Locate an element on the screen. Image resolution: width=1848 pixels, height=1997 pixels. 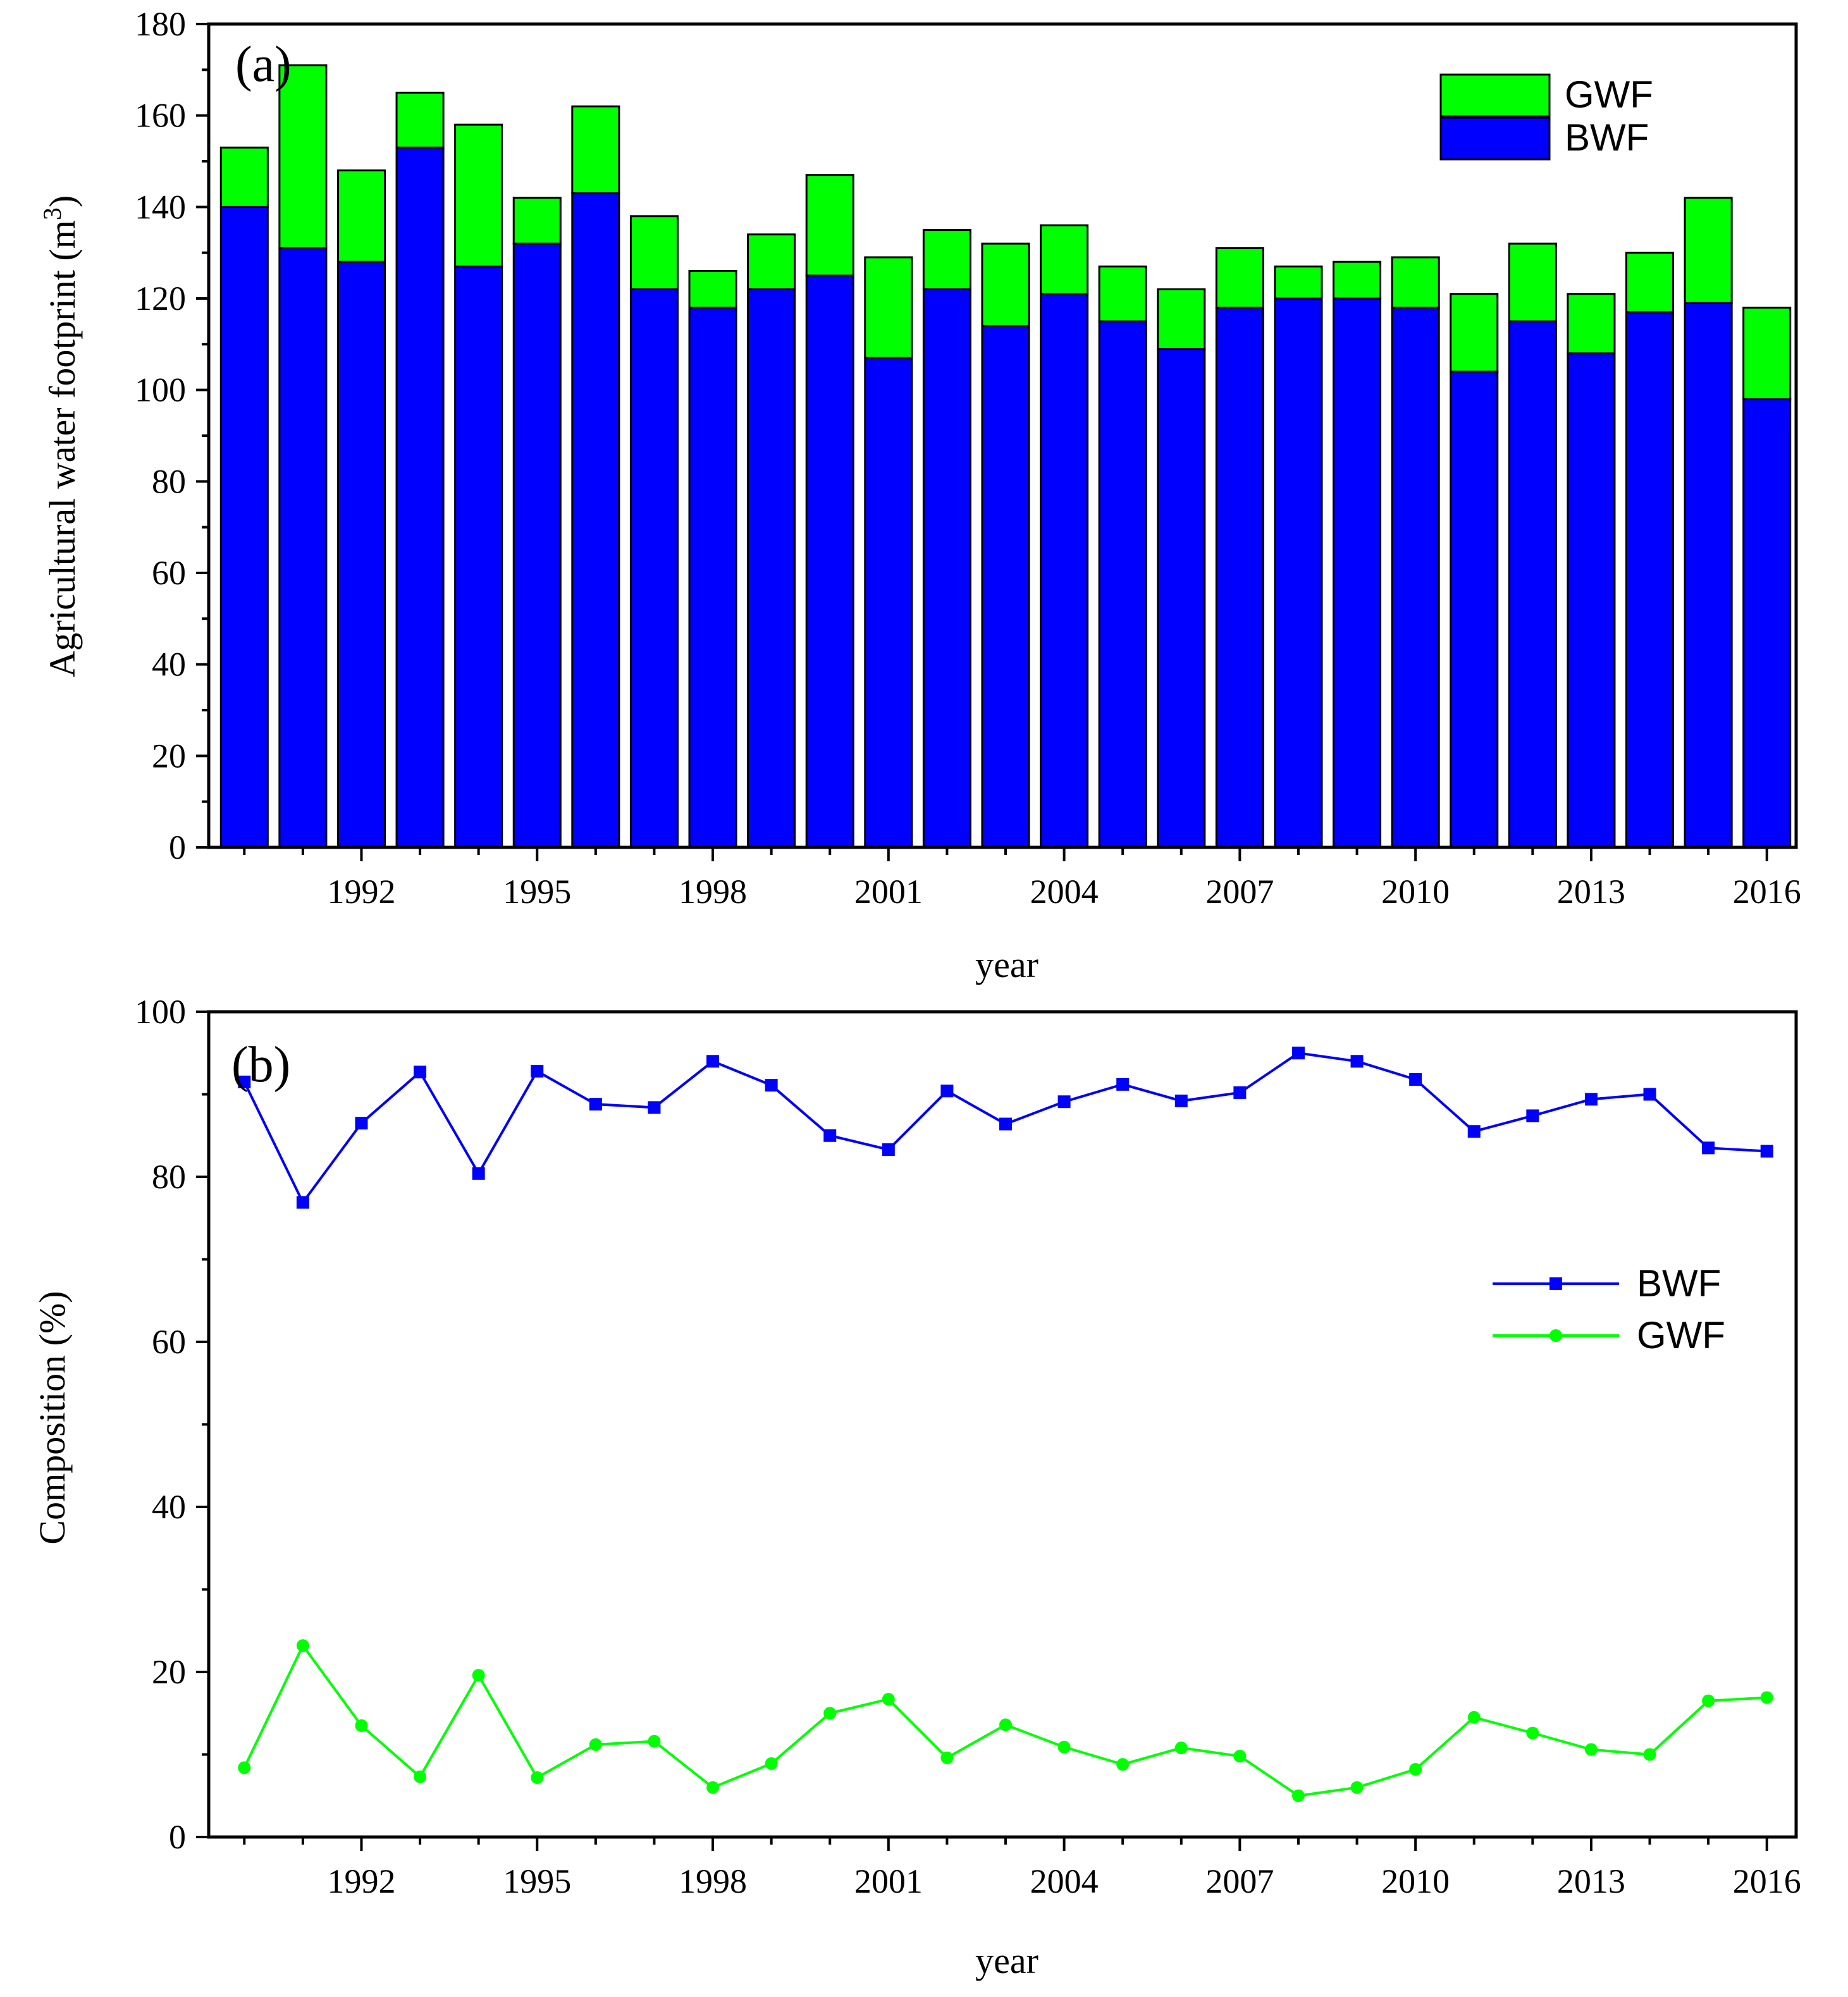
y-axis-title-a: Agricultural water footprint (m3) is located at coordinates (61, 436).